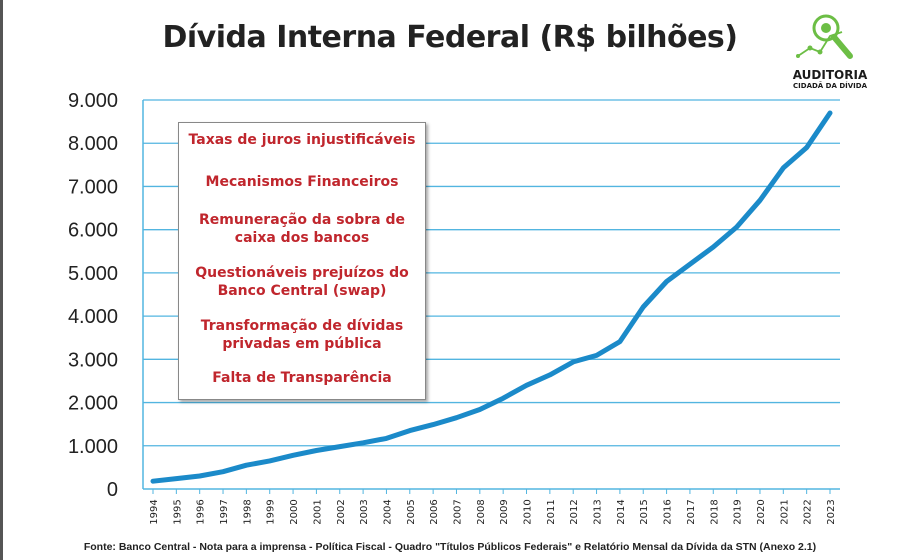 The image size is (900, 560). Describe the element at coordinates (224, 511) in the screenshot. I see `x-tick-label: 1997` at that location.